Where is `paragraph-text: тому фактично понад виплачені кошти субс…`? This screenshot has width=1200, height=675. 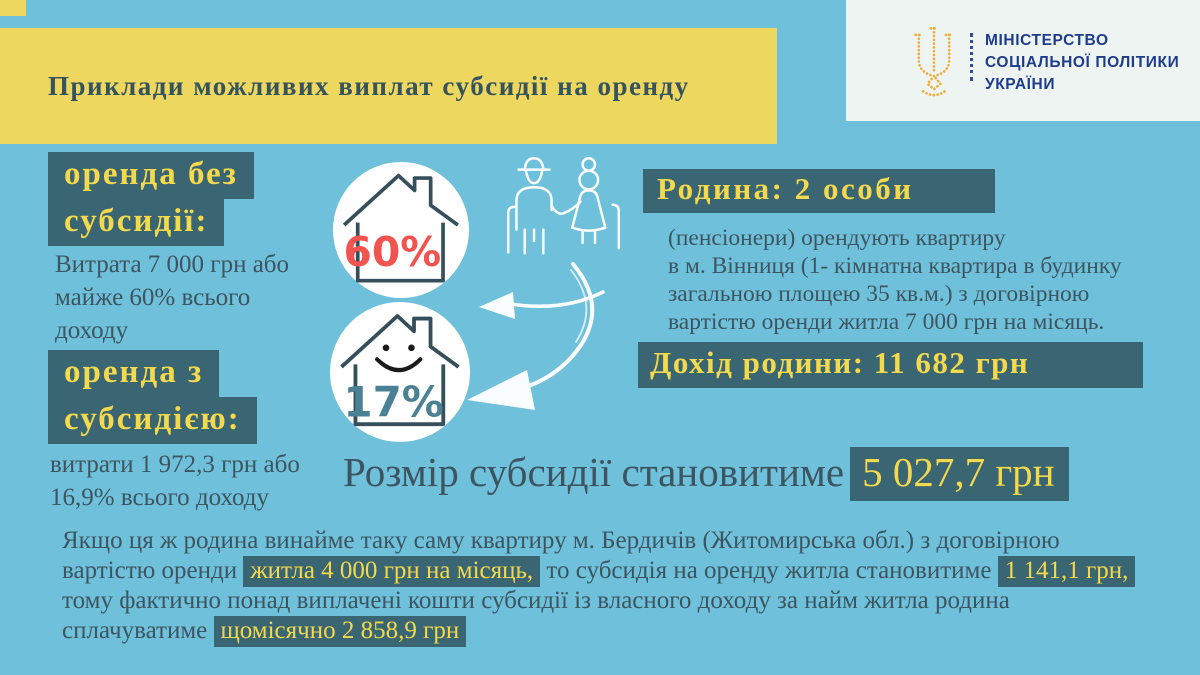
paragraph-text: тому фактично понад виплачені кошти субс… is located at coordinates (536, 615).